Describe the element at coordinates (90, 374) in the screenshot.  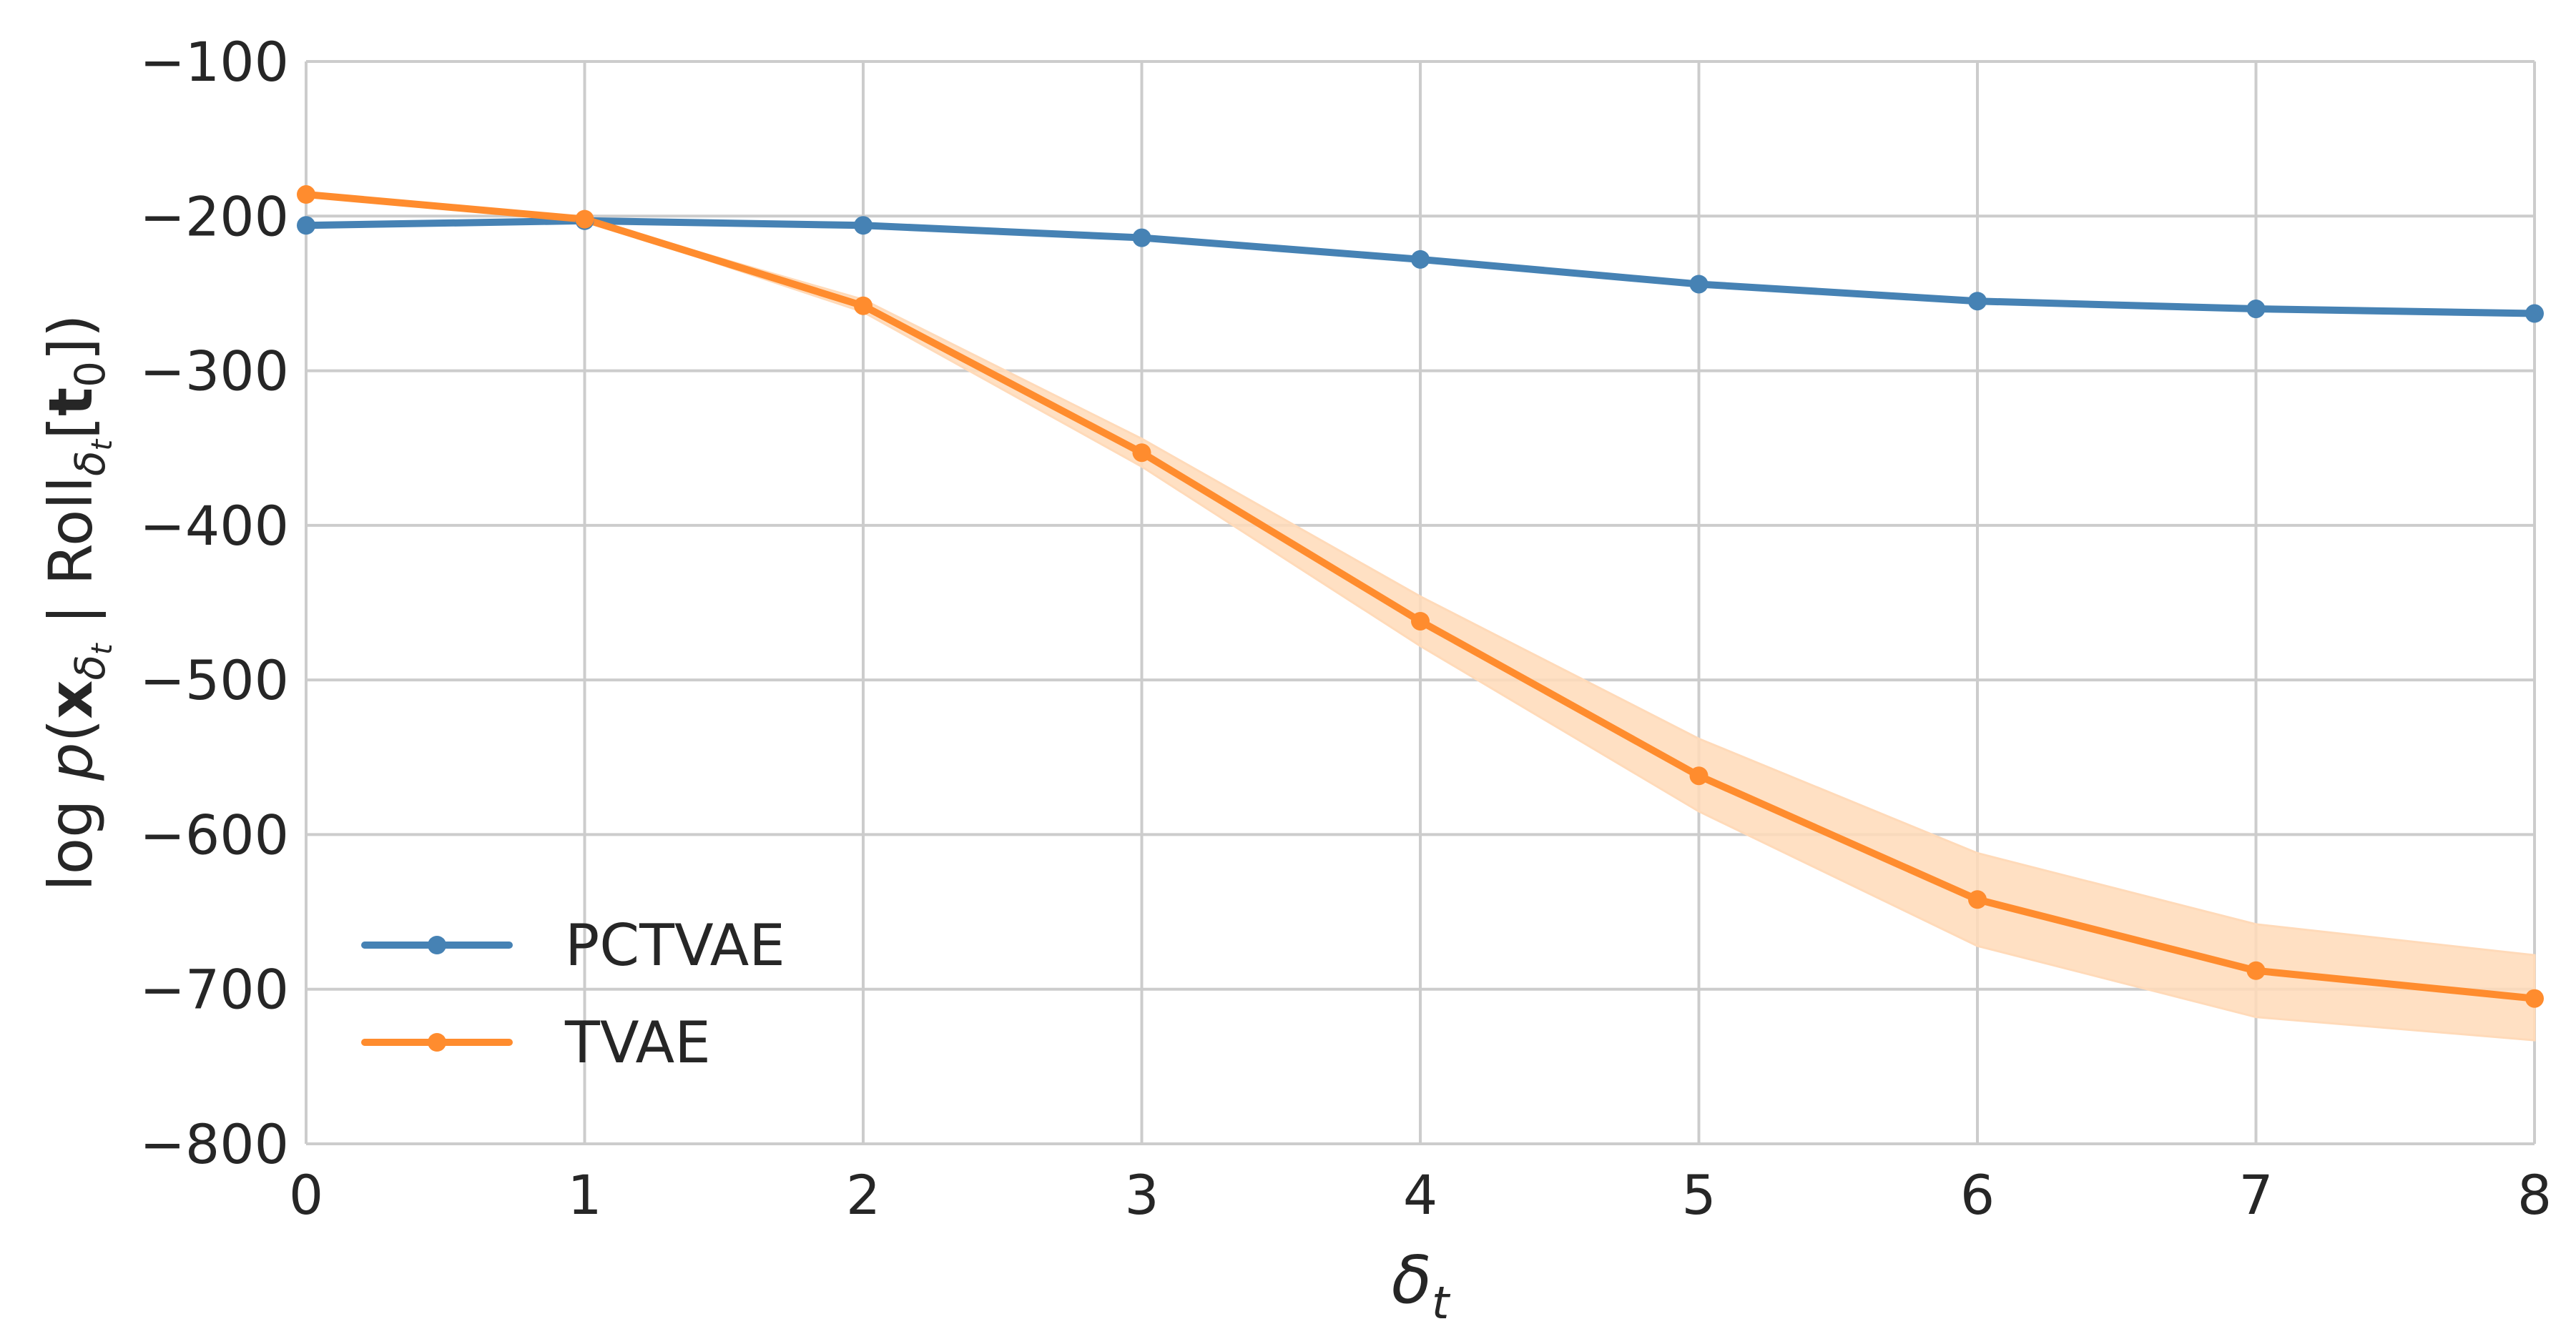
I see `y-title-t-sub: 0` at that location.